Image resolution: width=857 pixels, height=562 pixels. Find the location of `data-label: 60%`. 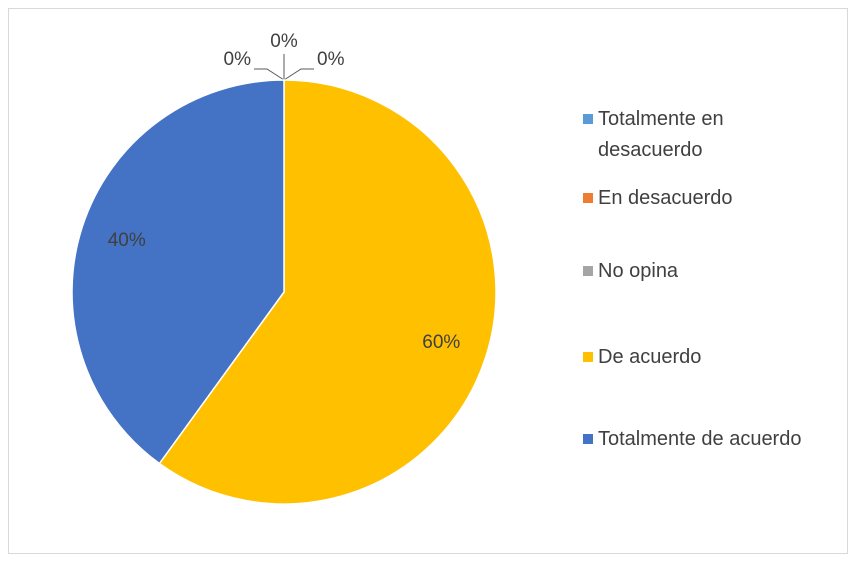

data-label: 60% is located at coordinates (441, 342).